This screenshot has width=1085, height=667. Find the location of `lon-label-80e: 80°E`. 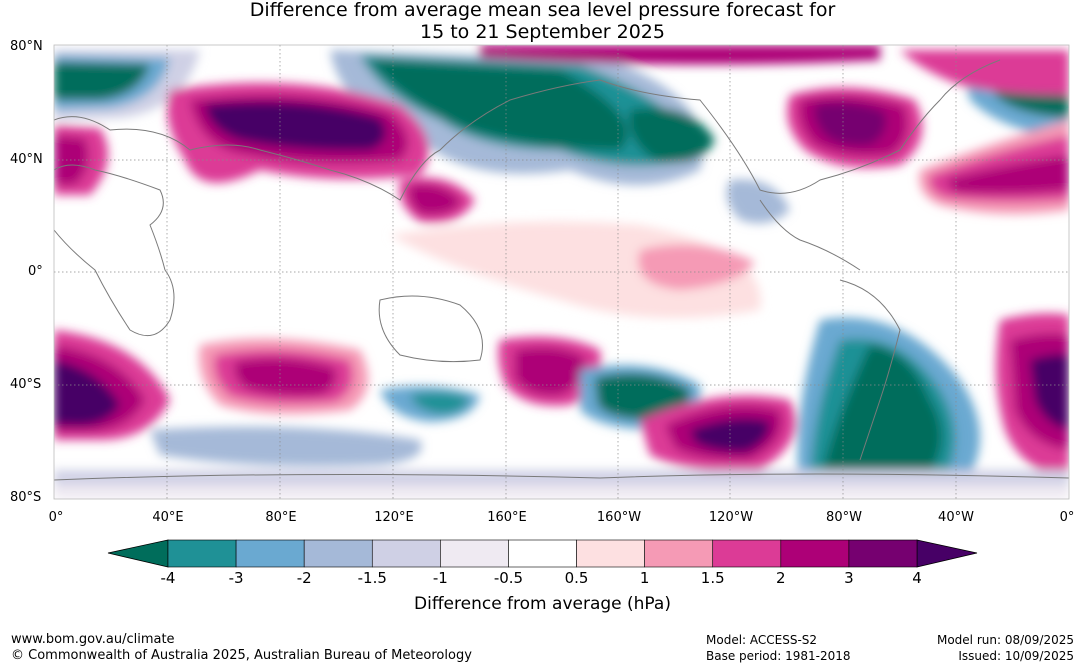

lon-label-80e: 80°E is located at coordinates (281, 517).